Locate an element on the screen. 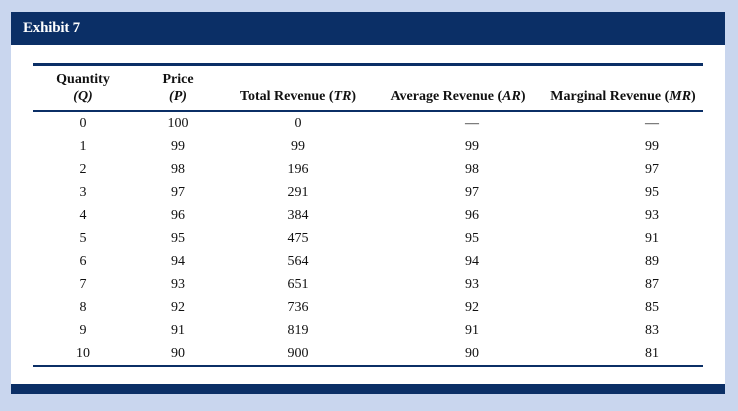 This screenshot has height=411, width=738. cell-total-revenue: 651 is located at coordinates (298, 284).